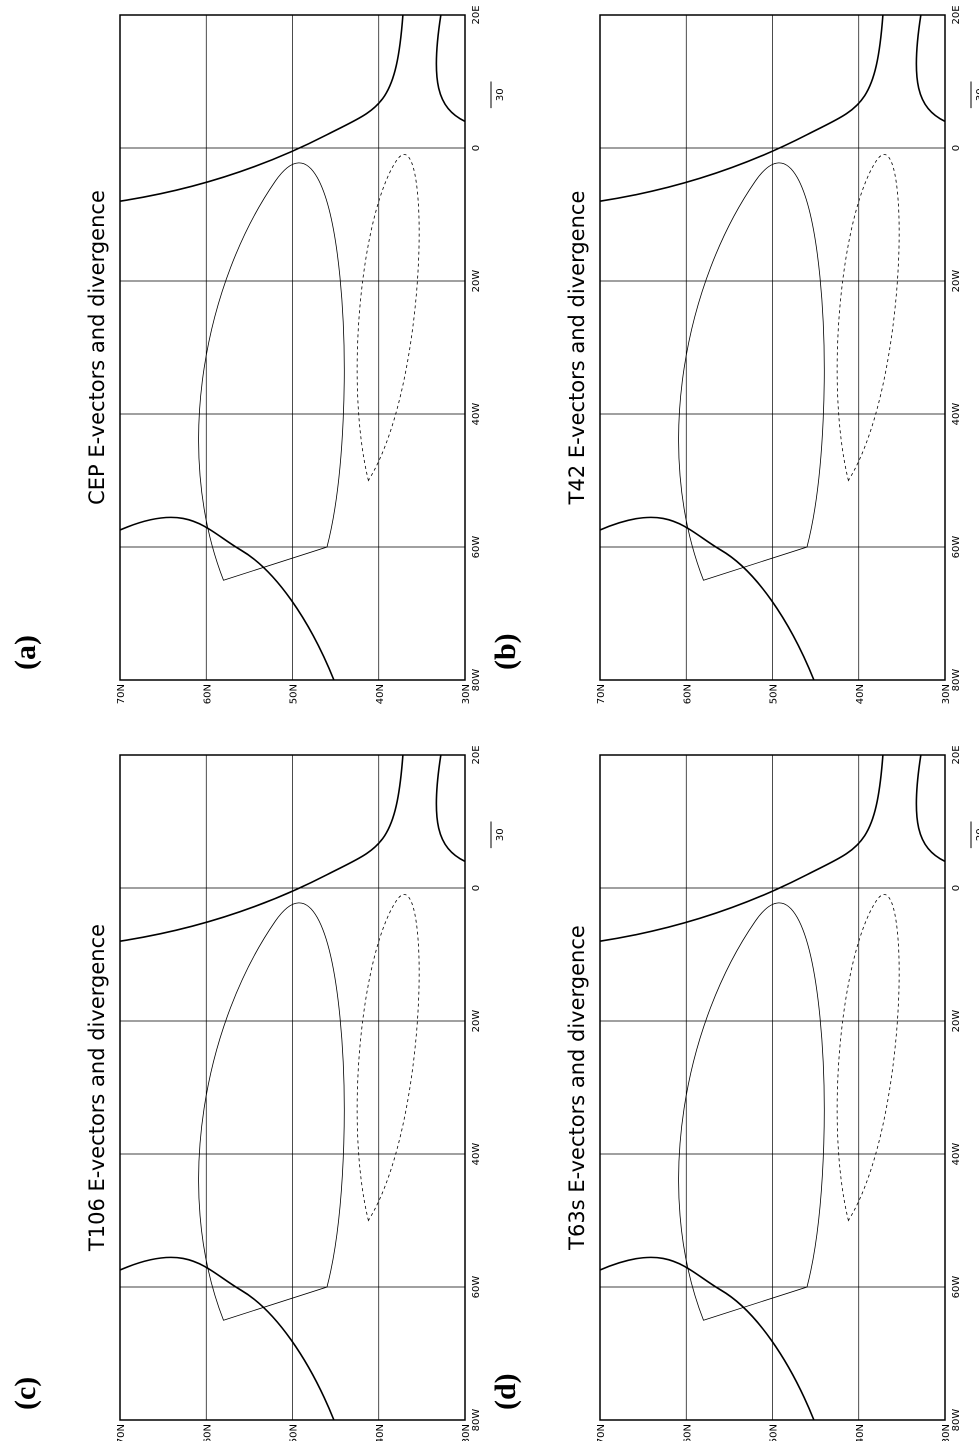  Describe the element at coordinates (25, 1393) in the screenshot. I see `panel-label: (c)` at that location.